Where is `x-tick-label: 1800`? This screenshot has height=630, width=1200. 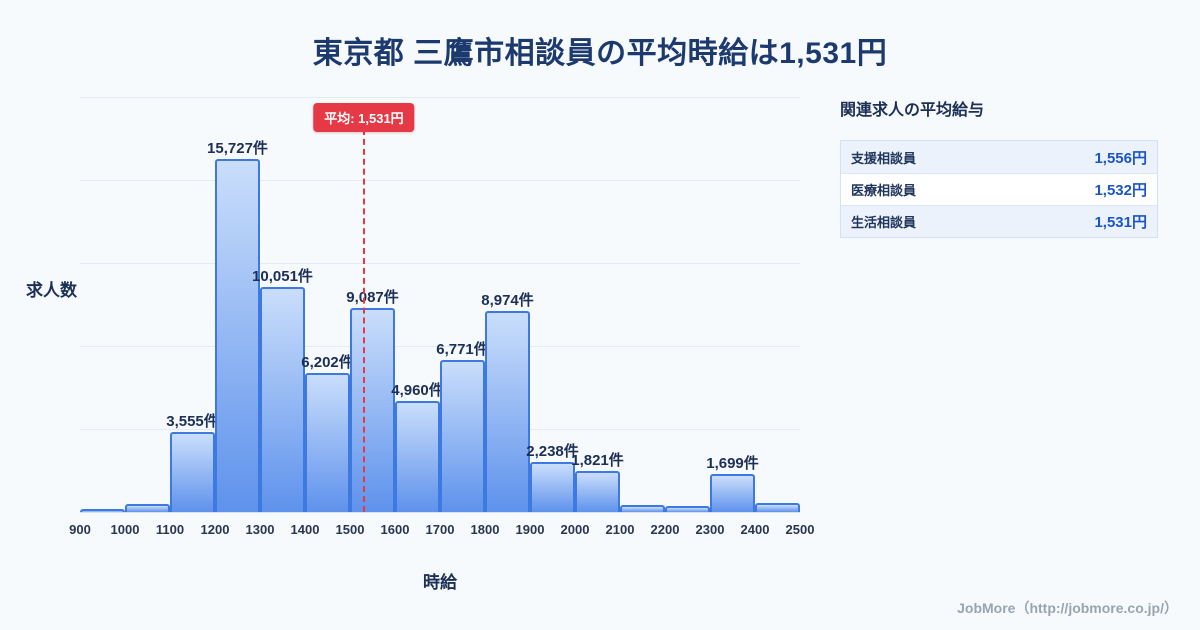 x-tick-label: 1800 is located at coordinates (485, 529).